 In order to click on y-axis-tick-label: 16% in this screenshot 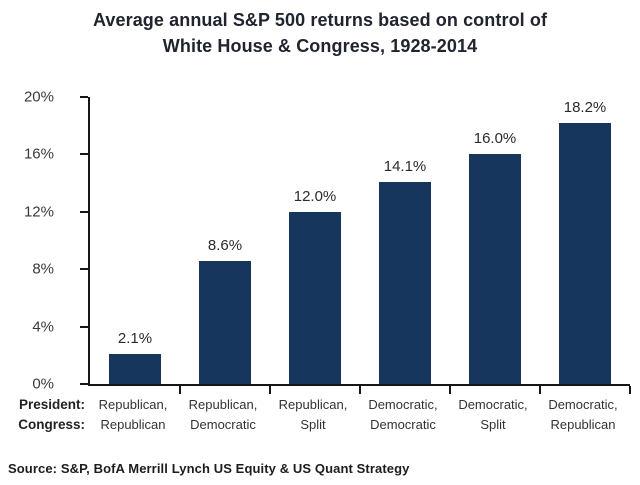, I will do `click(38, 154)`.